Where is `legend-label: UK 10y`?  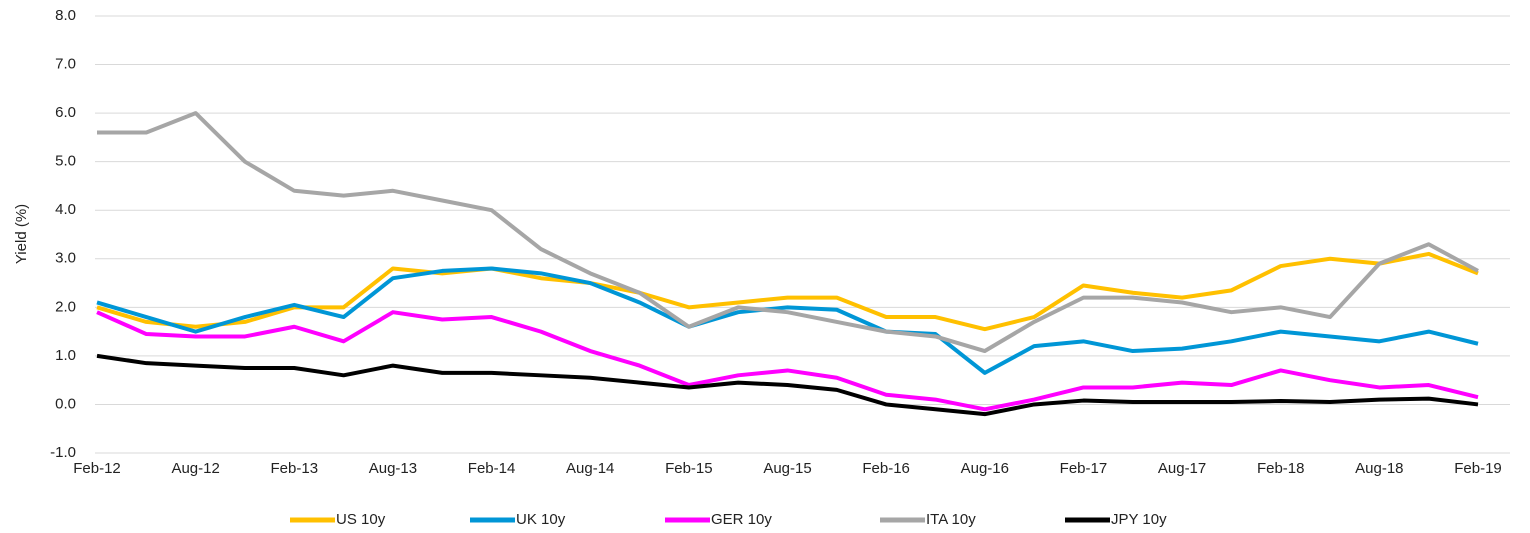
legend-label: UK 10y is located at coordinates (541, 519).